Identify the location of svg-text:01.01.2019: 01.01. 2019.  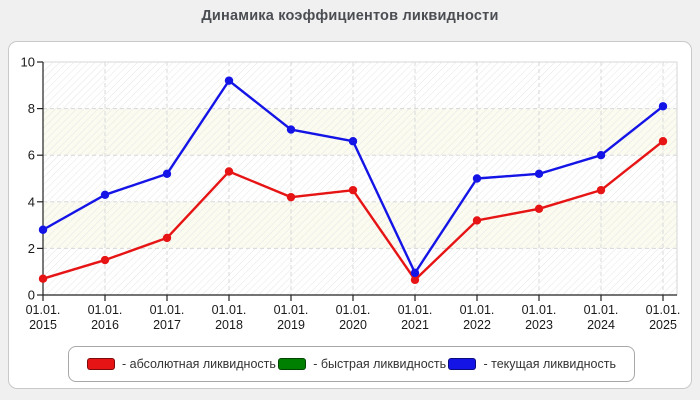
(291, 317).